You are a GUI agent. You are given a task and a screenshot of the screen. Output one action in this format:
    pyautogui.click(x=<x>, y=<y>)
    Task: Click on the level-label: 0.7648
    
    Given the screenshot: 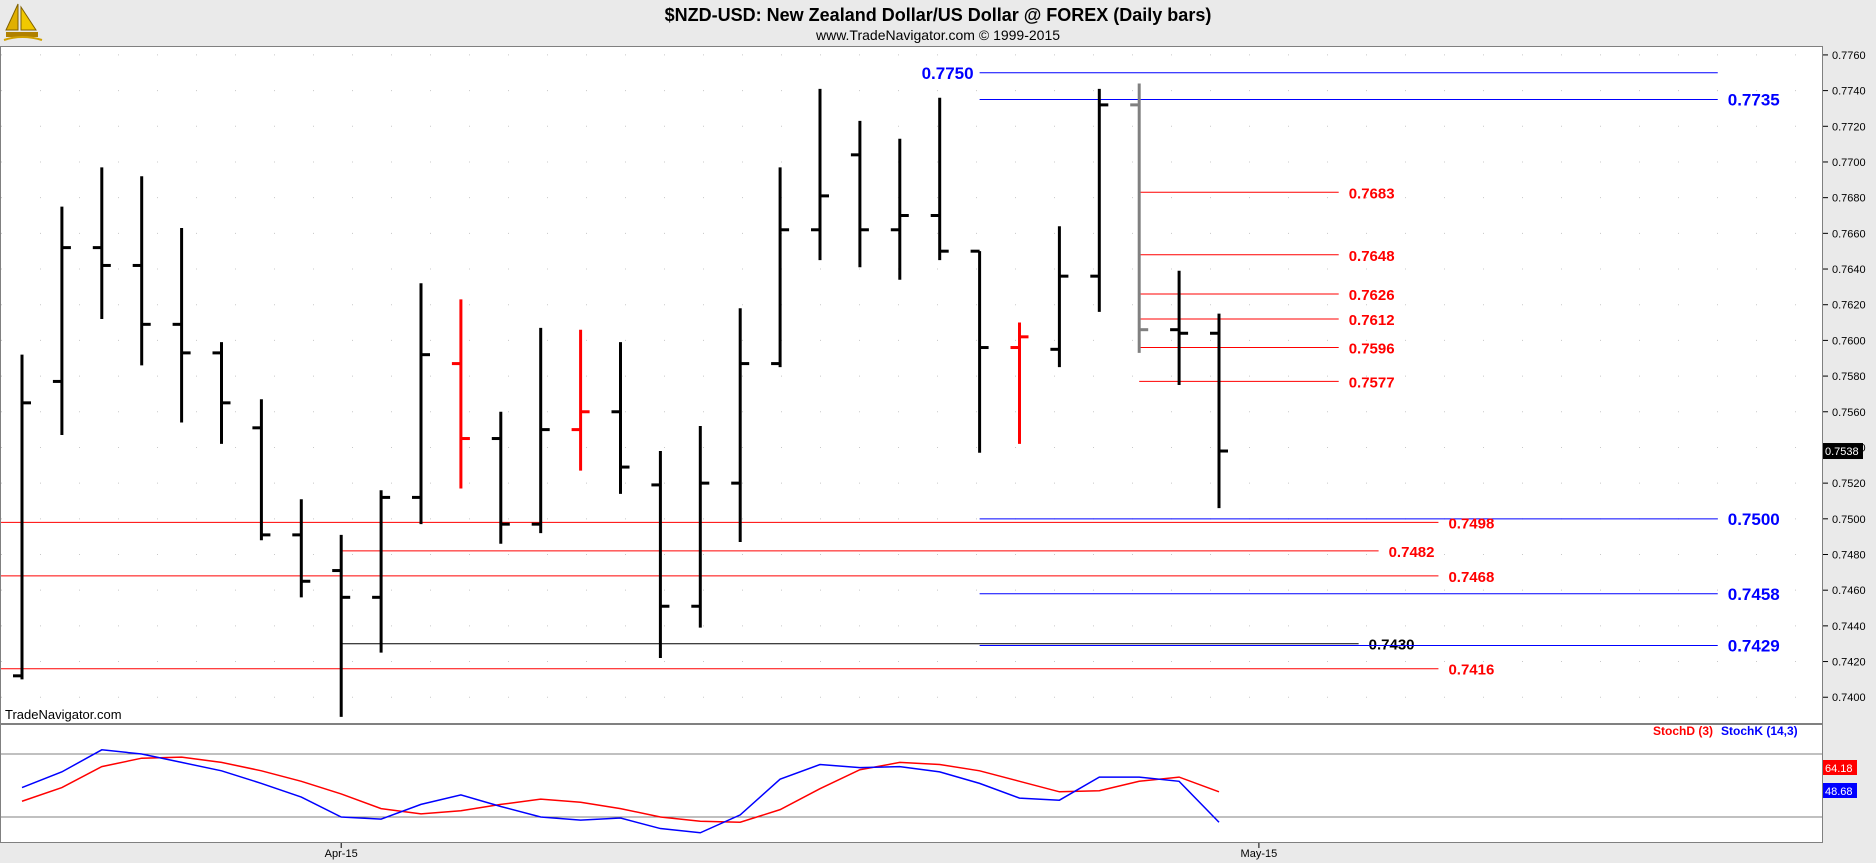 What is the action you would take?
    pyautogui.click(x=1372, y=256)
    